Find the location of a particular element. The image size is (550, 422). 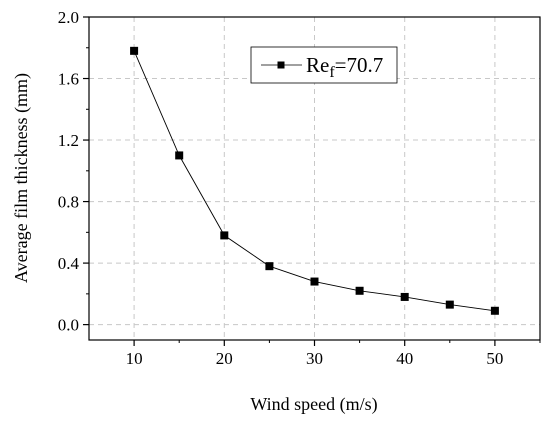

x-tick-label: 40 is located at coordinates (404, 358).